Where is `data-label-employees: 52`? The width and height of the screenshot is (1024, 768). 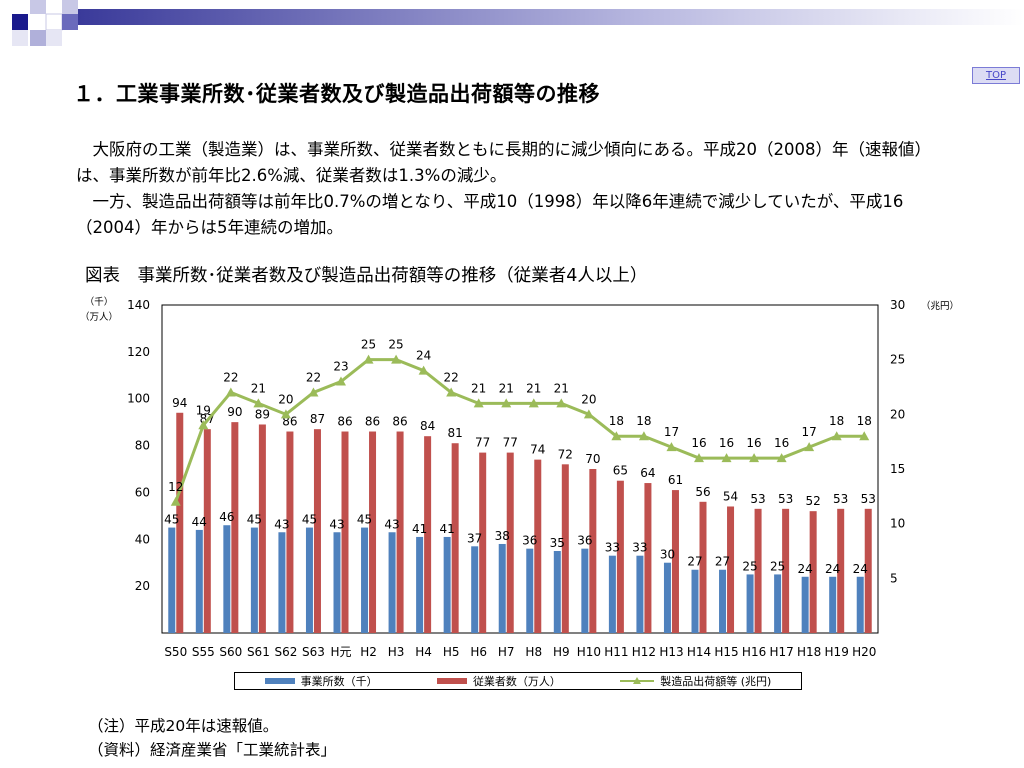 data-label-employees: 52 is located at coordinates (813, 501).